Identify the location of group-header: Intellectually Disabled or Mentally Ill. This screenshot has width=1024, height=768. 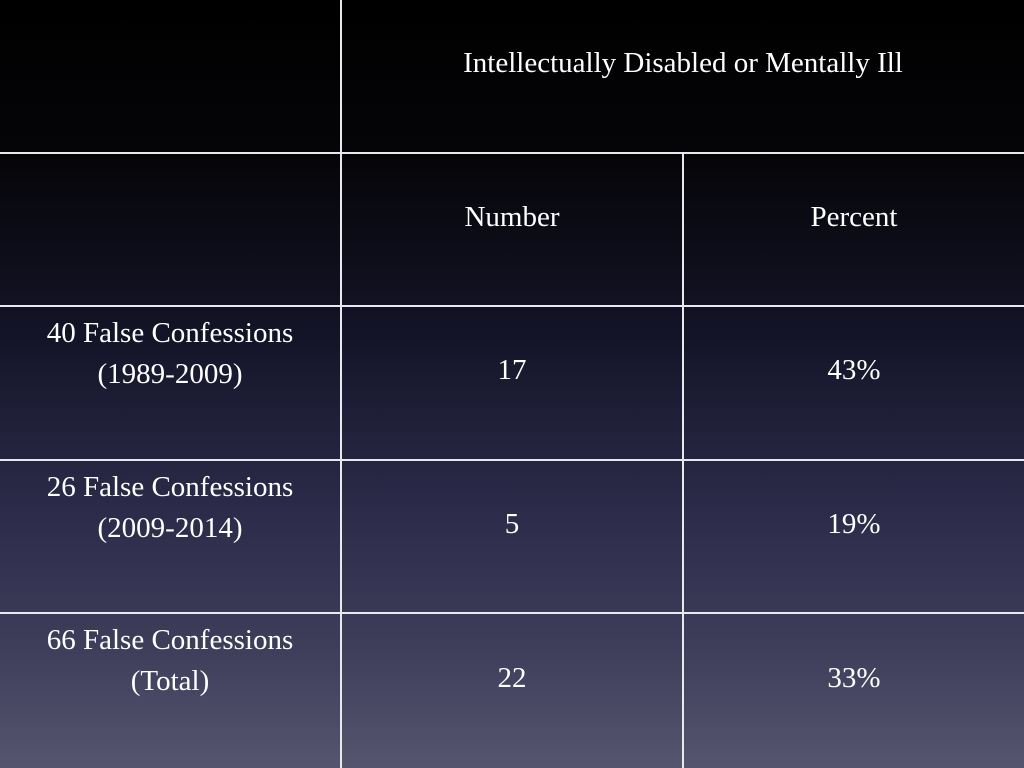
(683, 63).